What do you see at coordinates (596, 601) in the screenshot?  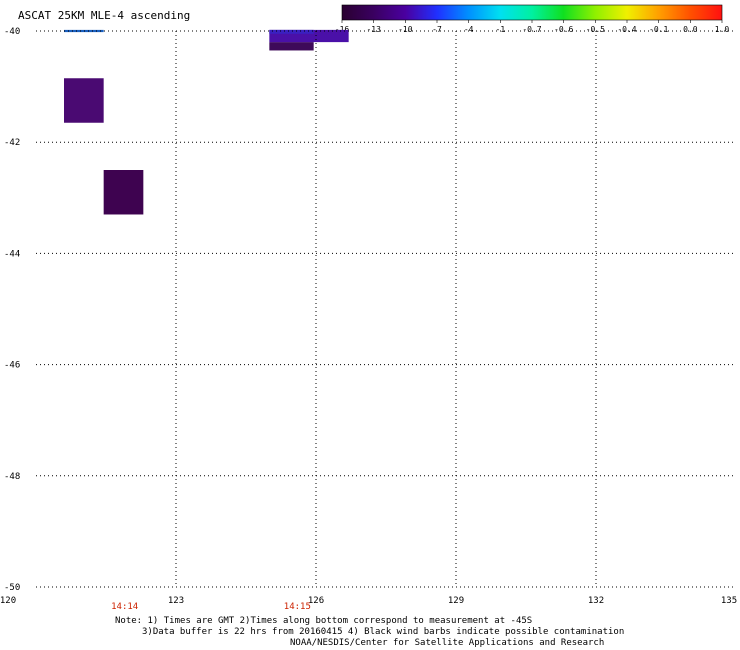 I see `lon-tick-label: 132` at bounding box center [596, 601].